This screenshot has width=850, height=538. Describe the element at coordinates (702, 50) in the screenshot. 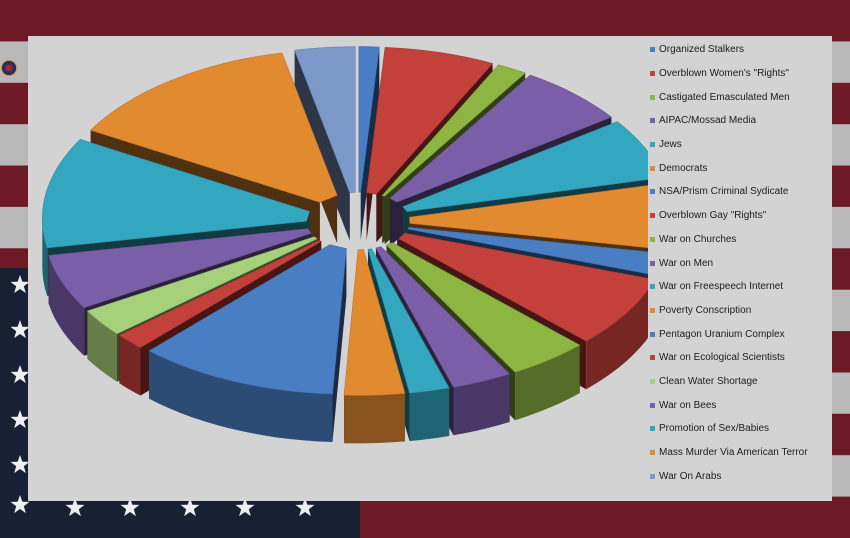

I see `legend-label: Organized Stalkers` at that location.